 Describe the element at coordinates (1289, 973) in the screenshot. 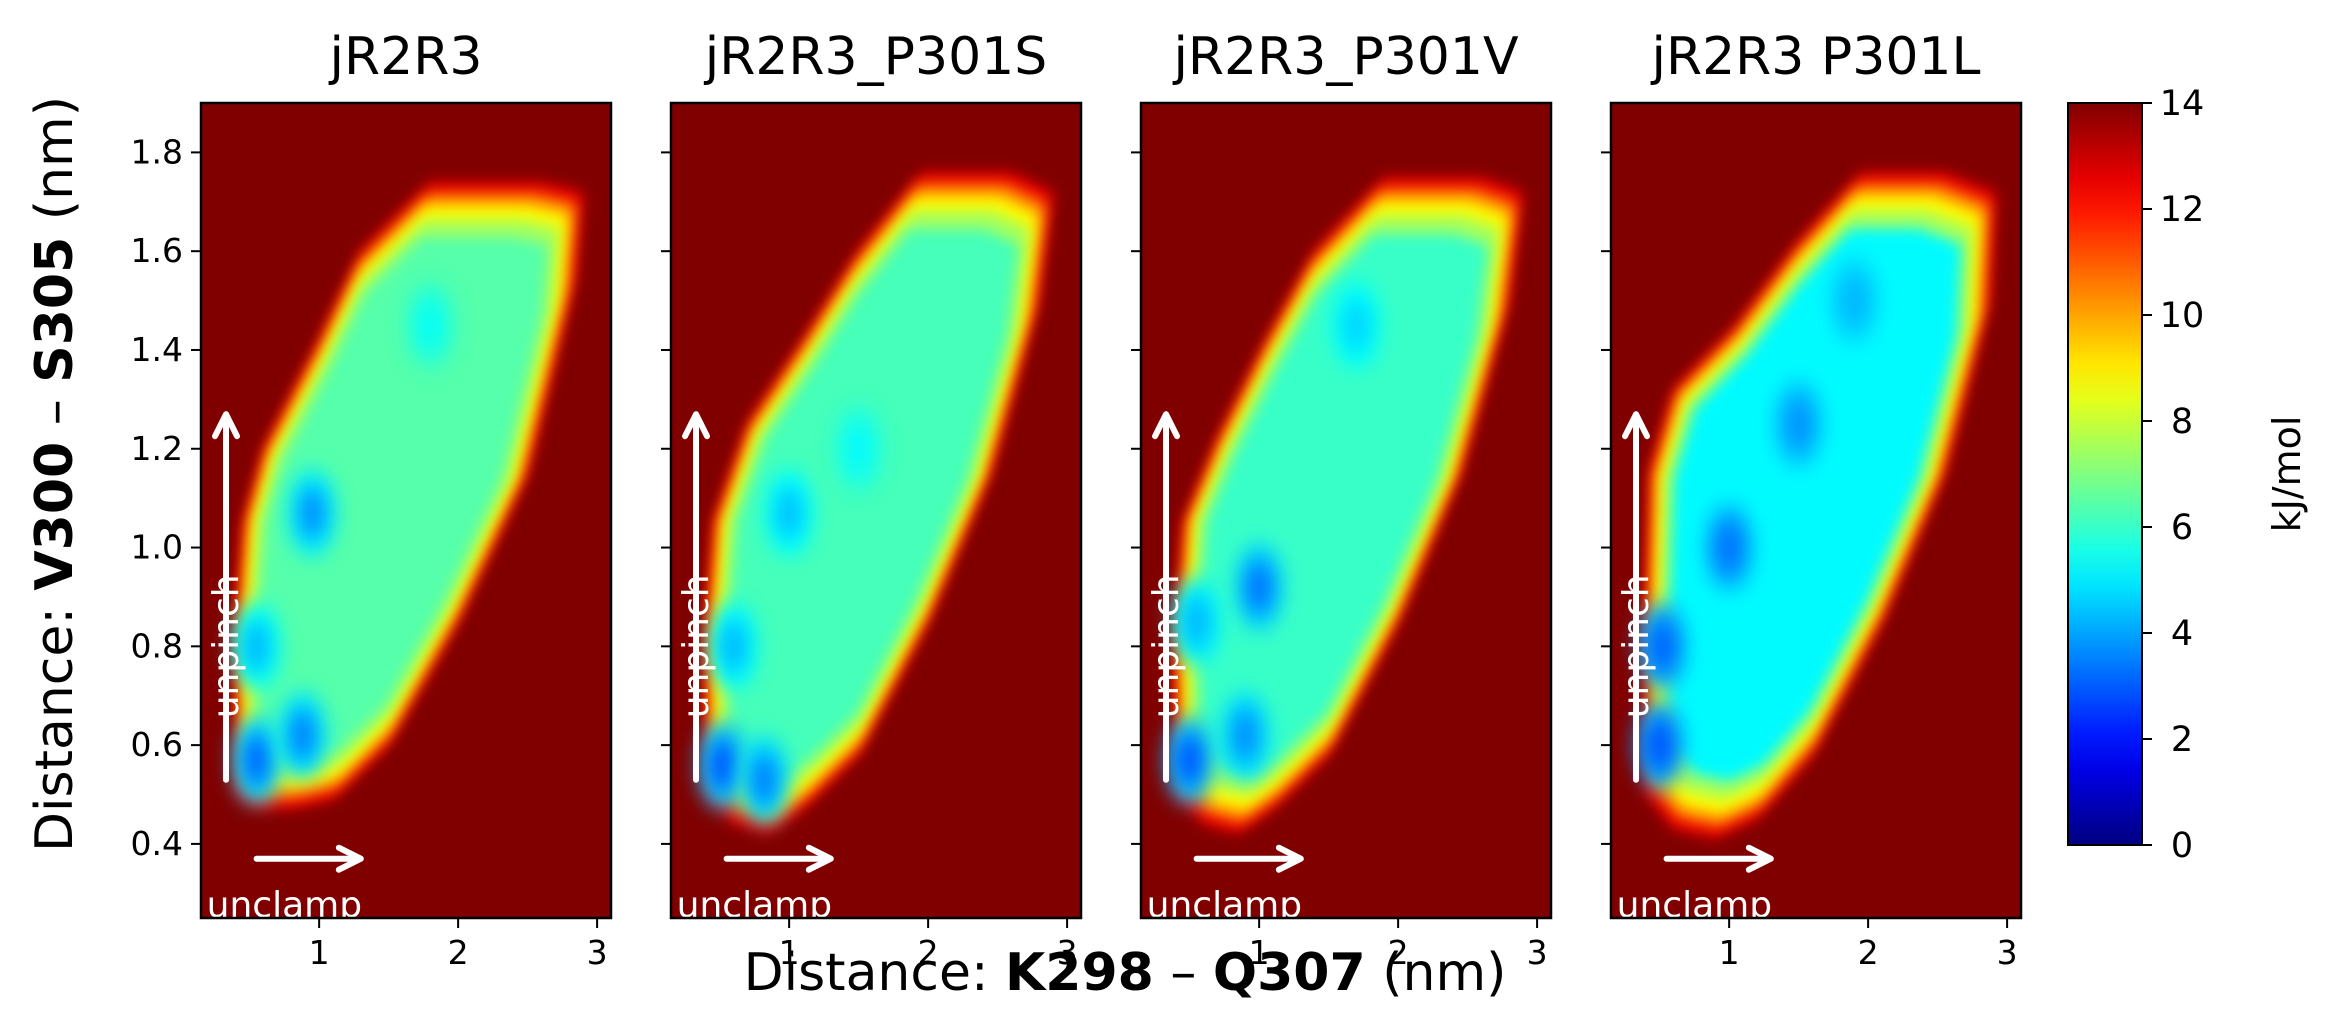

I see `x-axis-label-residue-2: Q307` at that location.